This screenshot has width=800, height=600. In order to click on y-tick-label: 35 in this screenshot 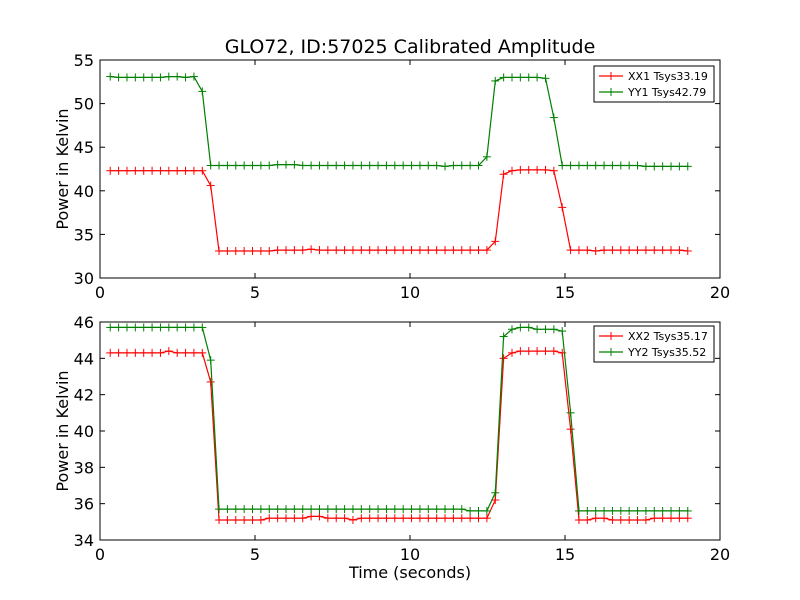, I will do `click(84, 234)`.